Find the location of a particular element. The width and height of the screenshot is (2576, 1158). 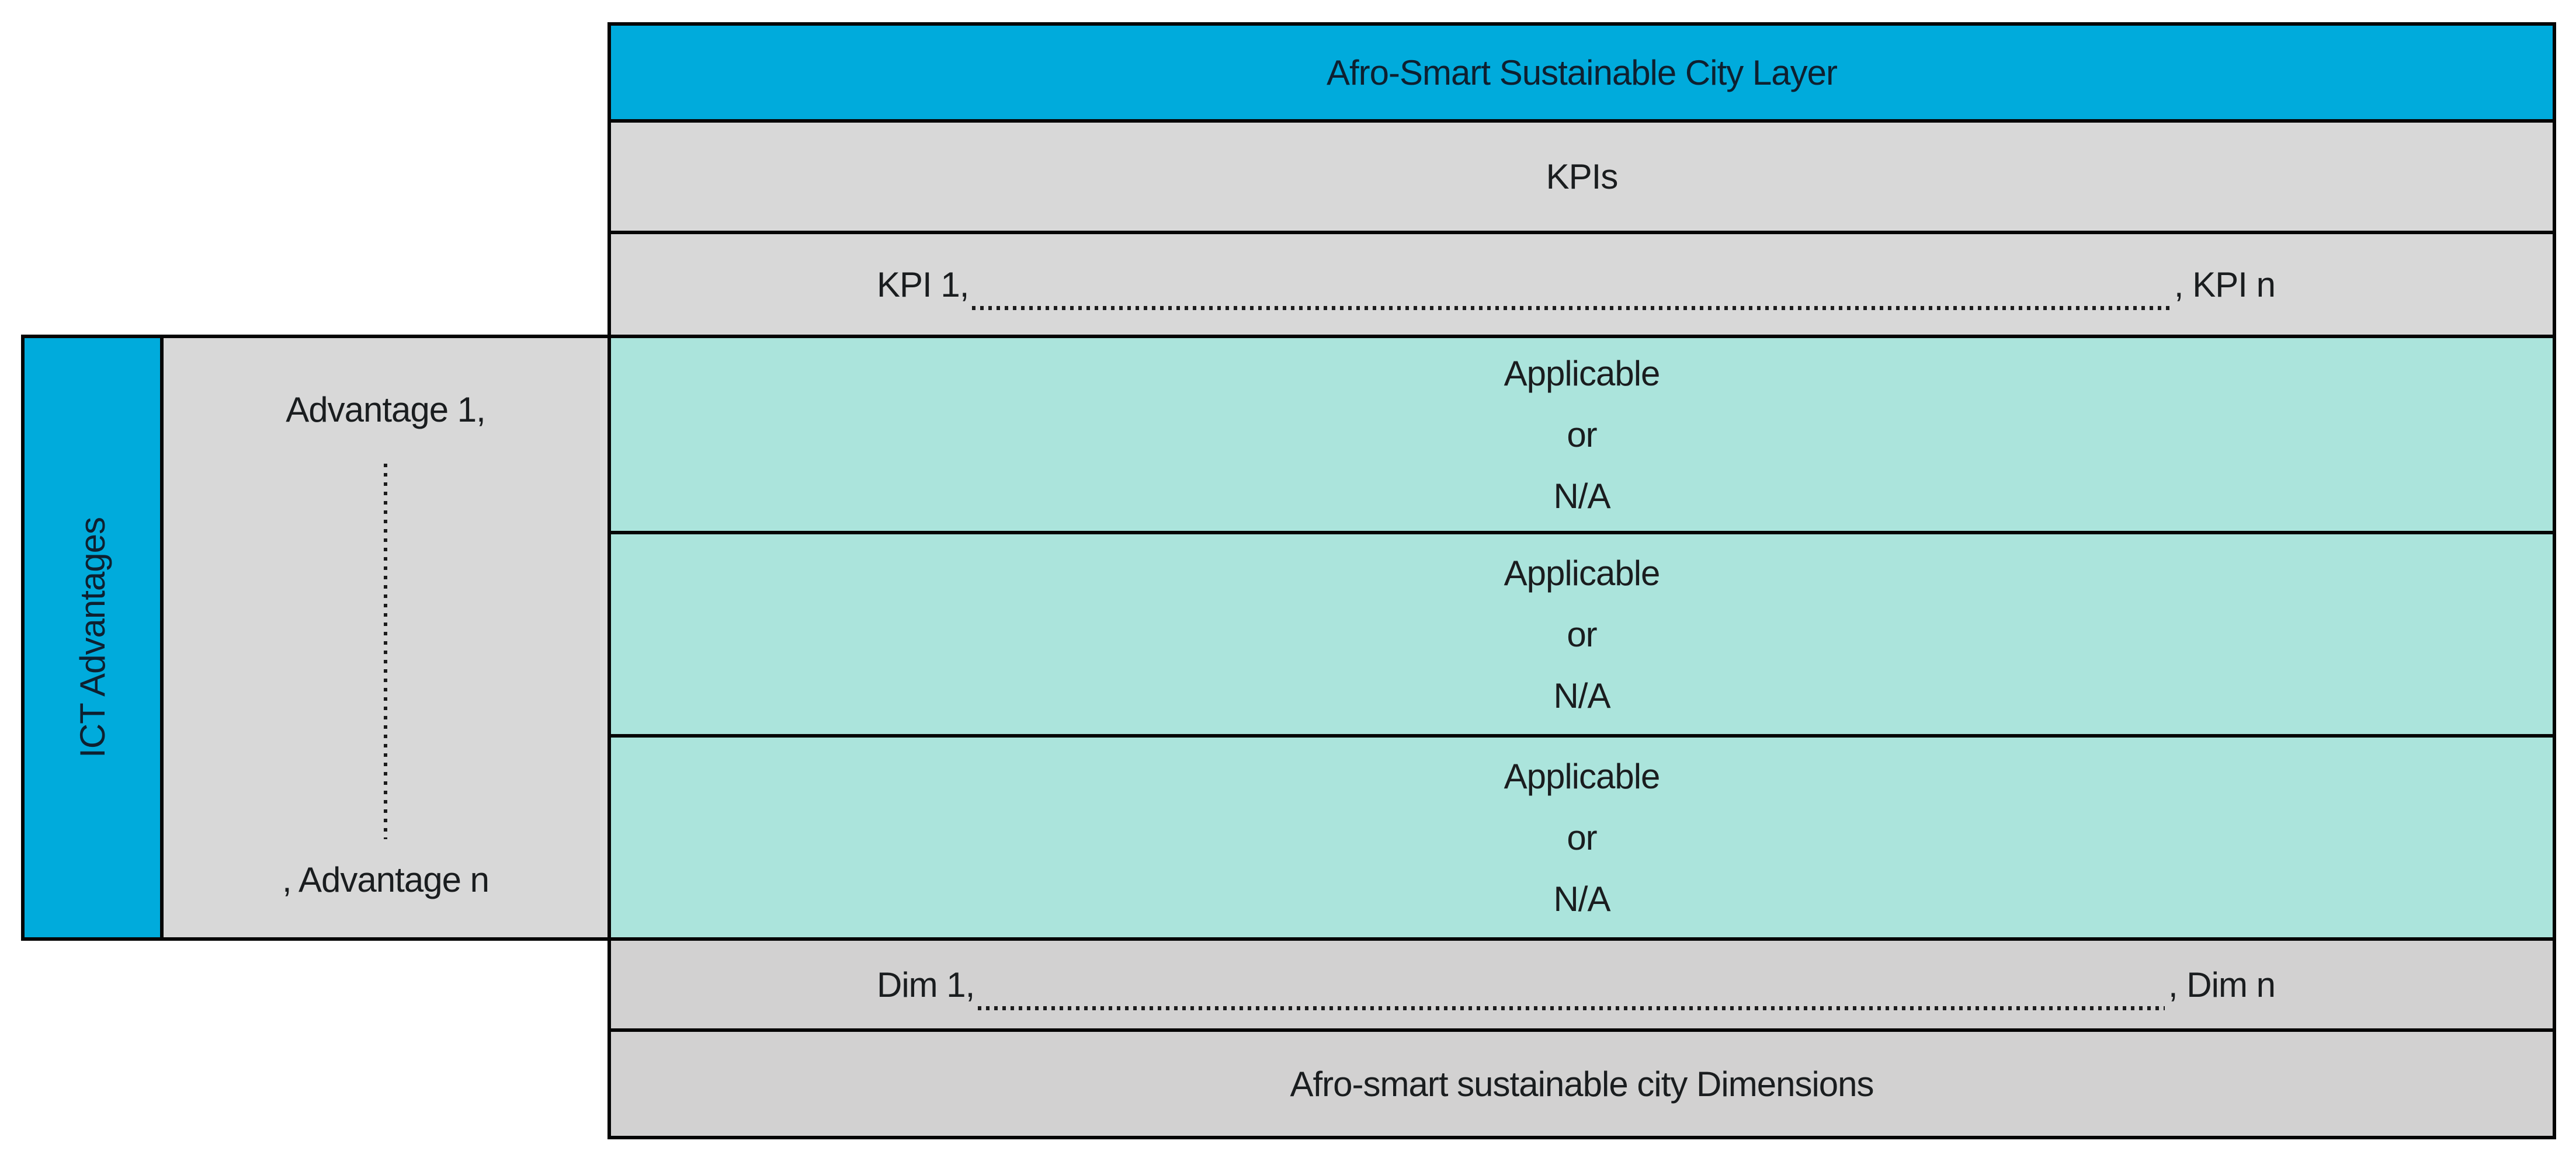

applicable-row-2: Applicable or N/A is located at coordinates (1582, 634).